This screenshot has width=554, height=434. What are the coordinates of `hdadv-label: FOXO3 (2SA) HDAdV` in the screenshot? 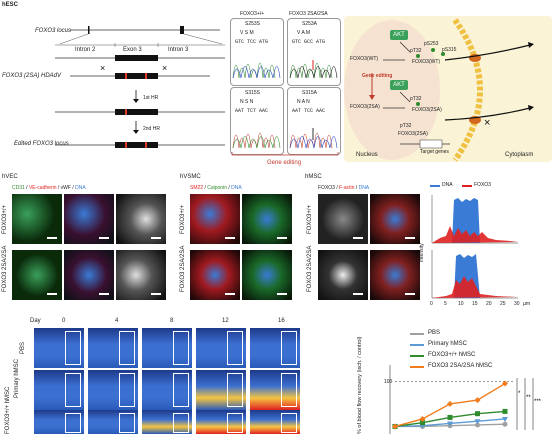 It's located at (32, 76).